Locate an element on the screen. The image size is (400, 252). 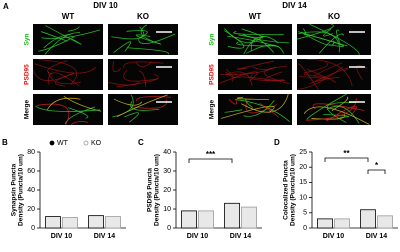
y-tick-label: 80 is located at coordinates (31, 152).